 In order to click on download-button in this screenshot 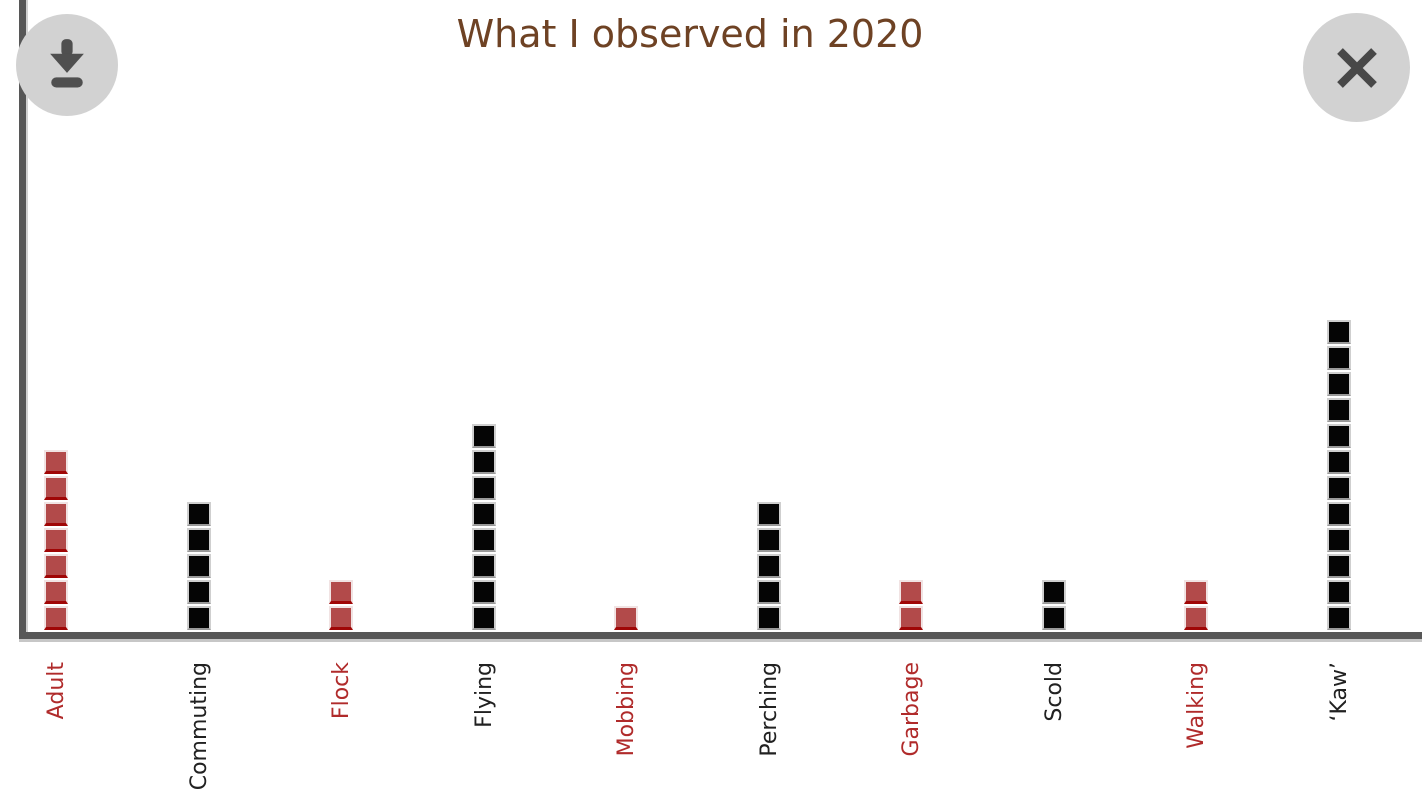, I will do `click(67, 65)`.